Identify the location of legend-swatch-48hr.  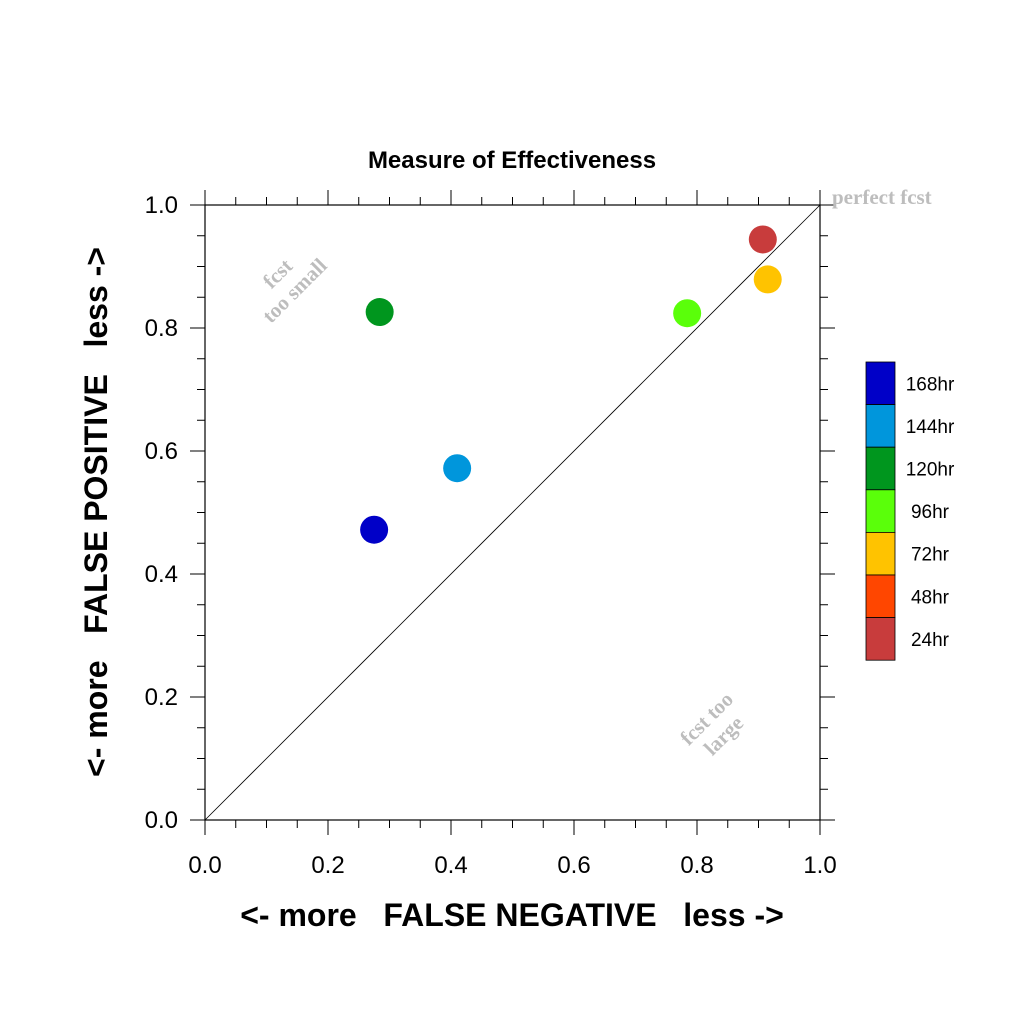
(880, 596).